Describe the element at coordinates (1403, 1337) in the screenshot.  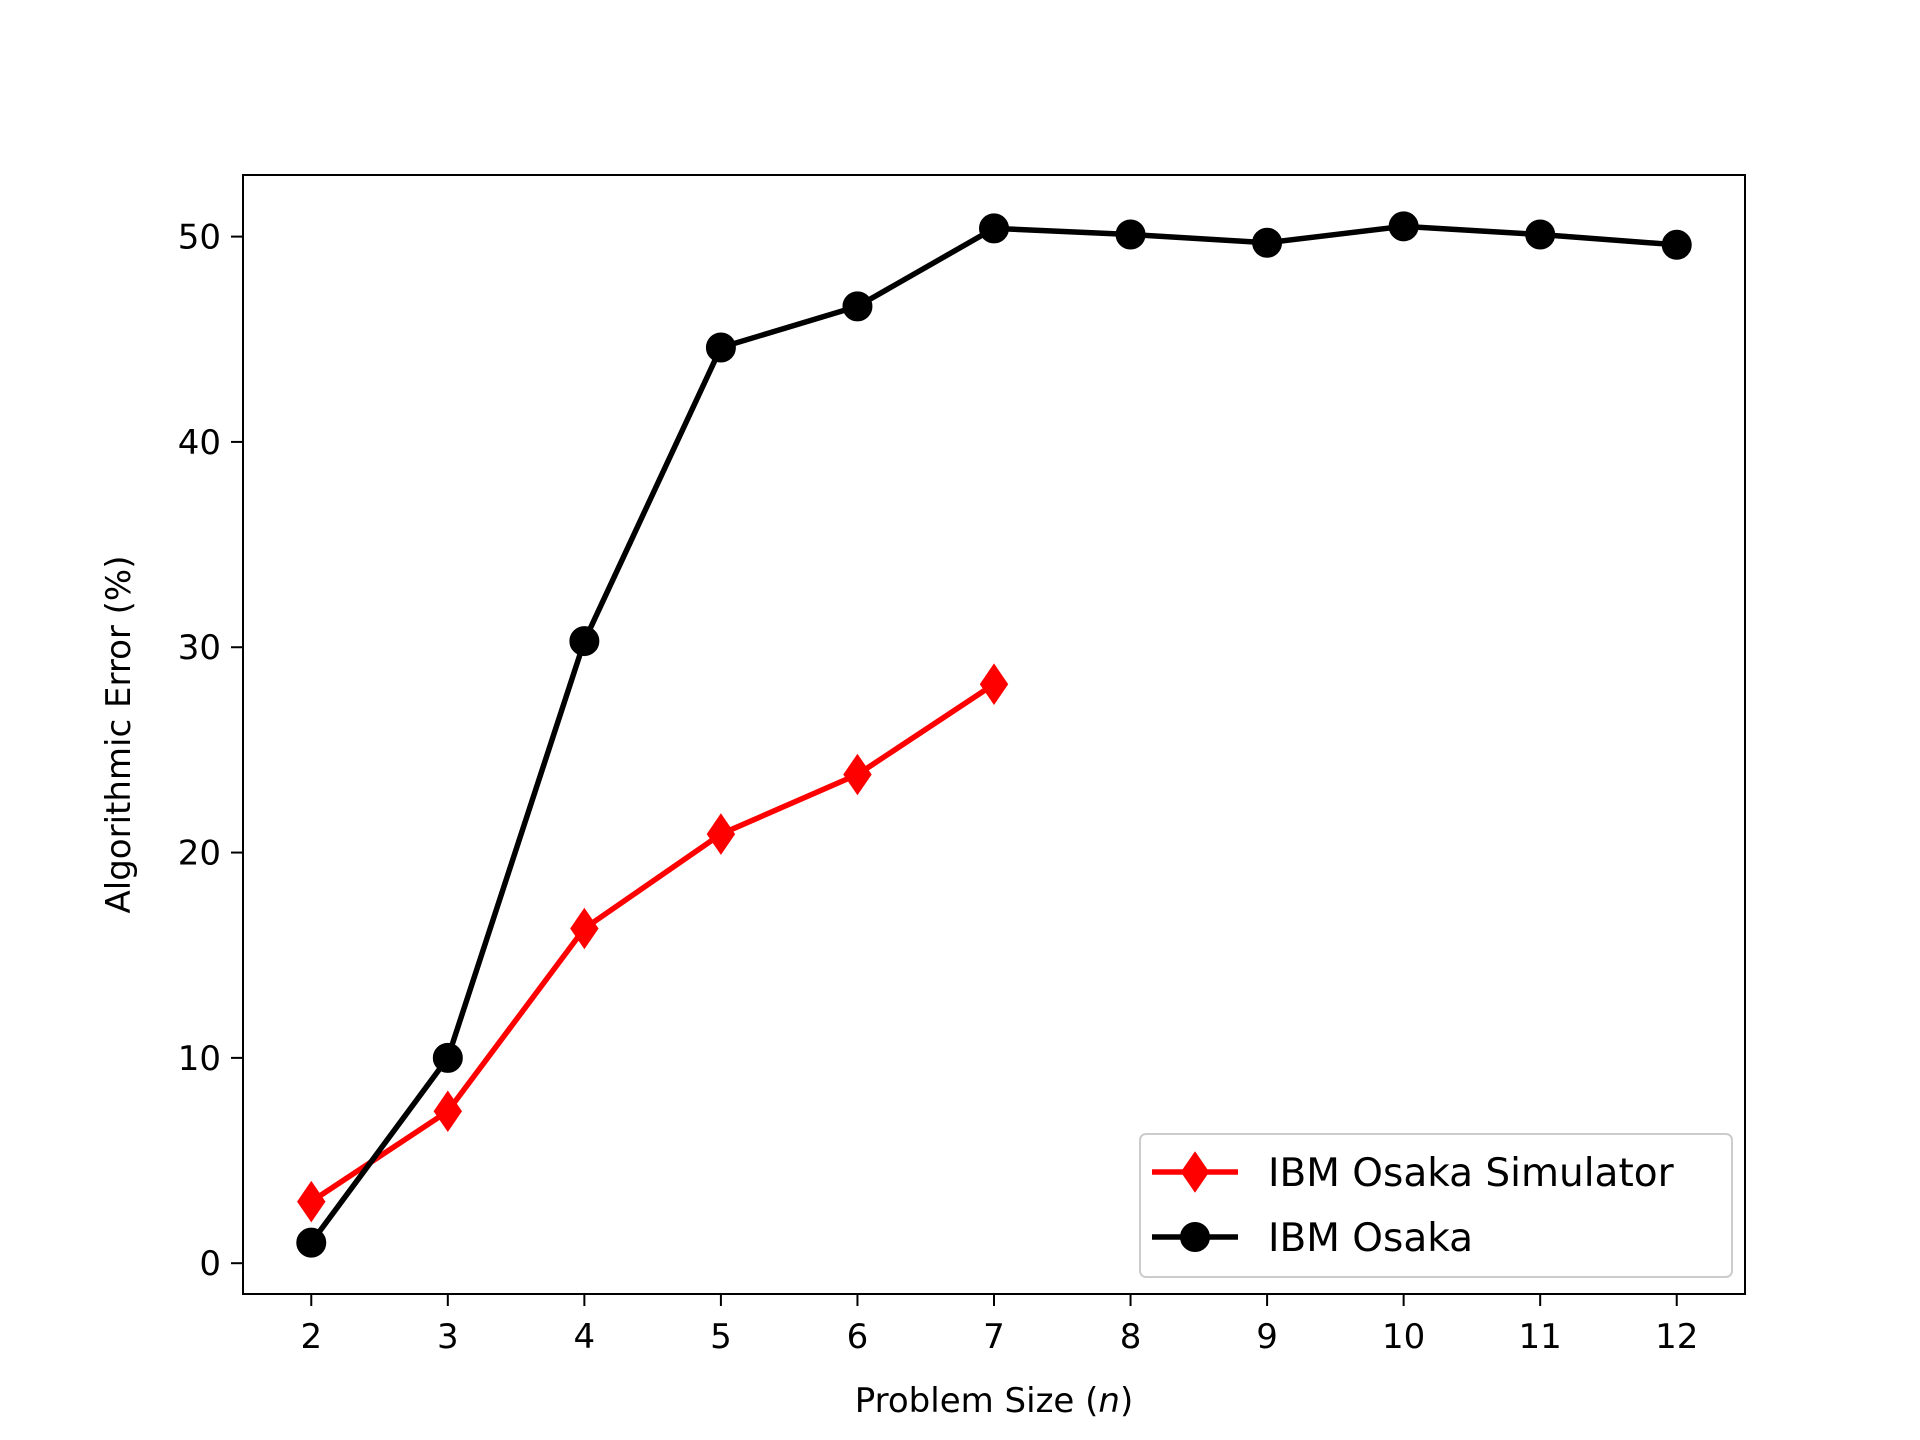
I see `x-tick-label: 10` at that location.